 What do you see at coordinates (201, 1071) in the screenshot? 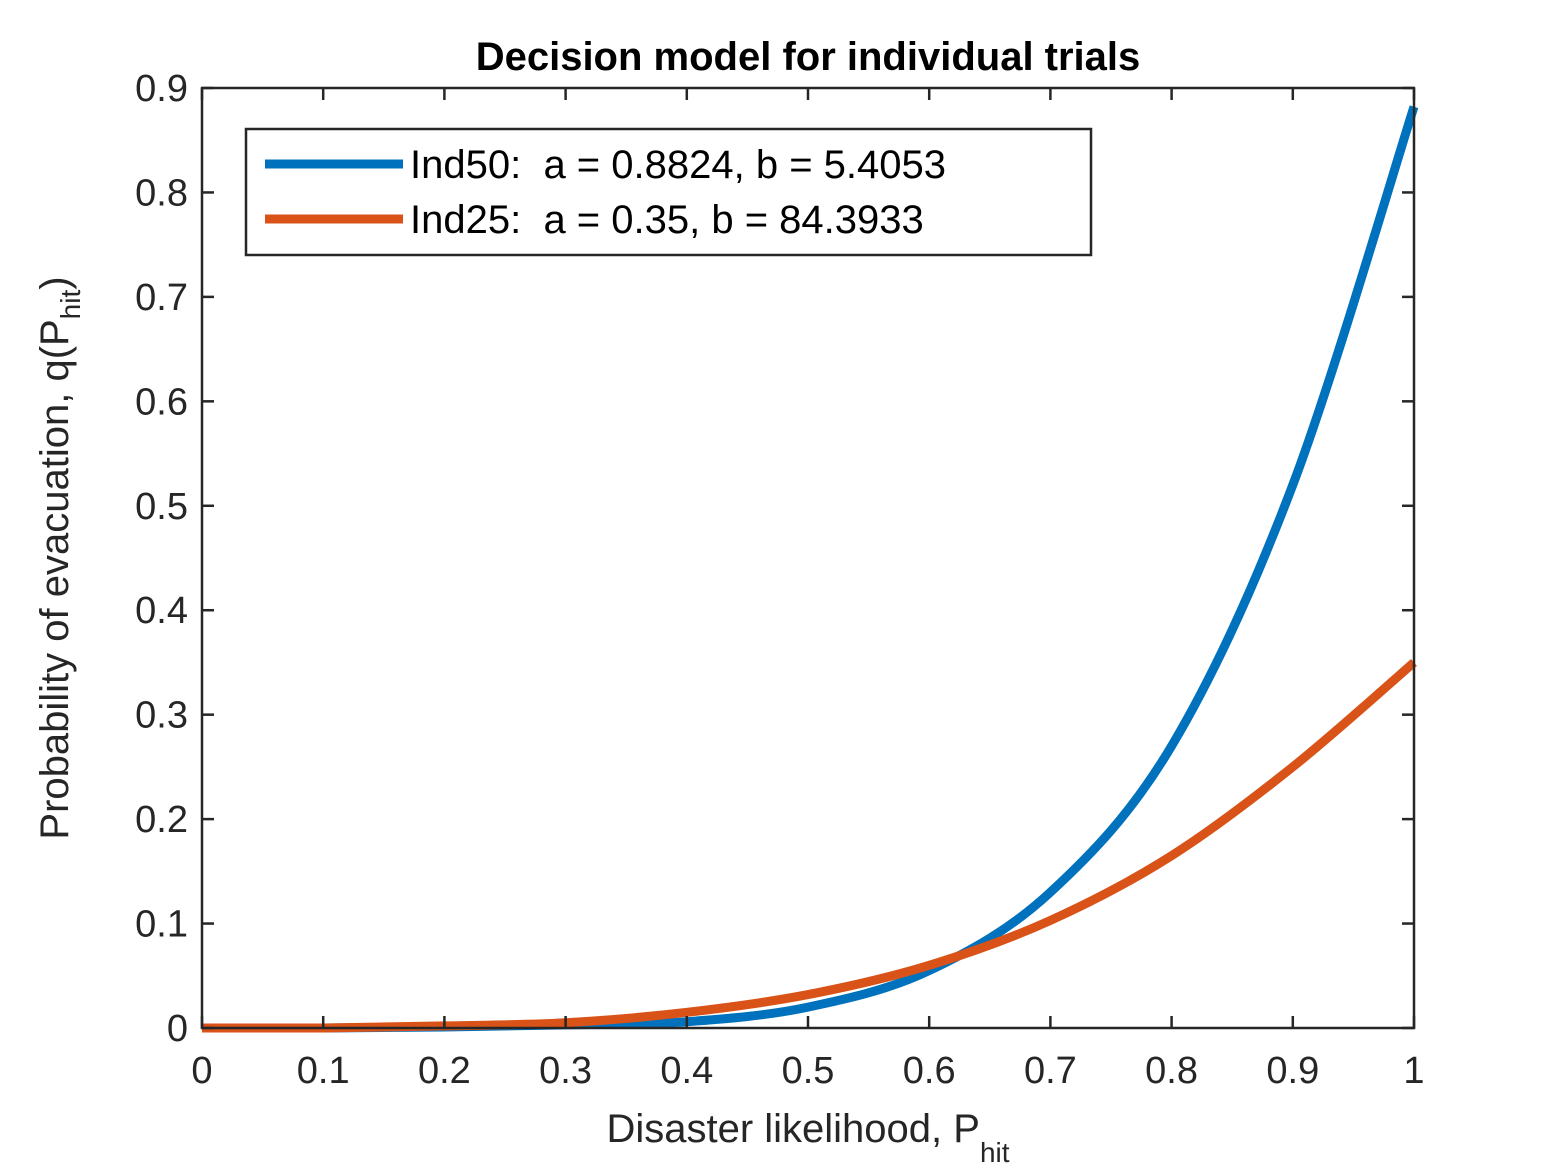
I see `x-tick-label: 0` at bounding box center [201, 1071].